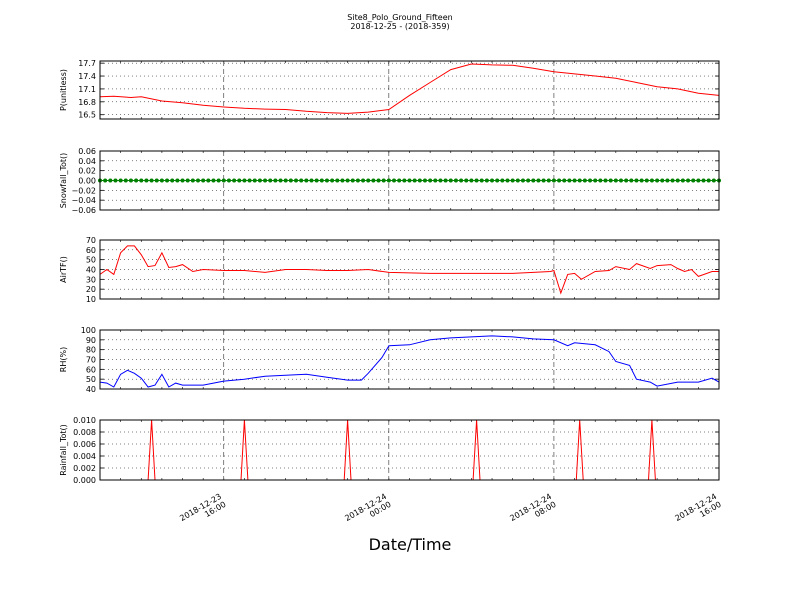 The height and width of the screenshot is (600, 800). What do you see at coordinates (87, 161) in the screenshot?
I see `y-tick-label: 0.04` at bounding box center [87, 161].